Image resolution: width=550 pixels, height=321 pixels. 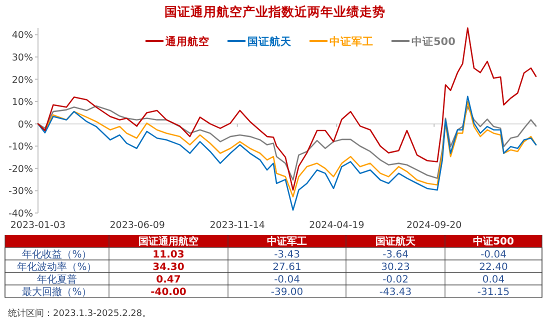 What do you see at coordinates (493, 267) in the screenshot?
I see `text: 22.40` at bounding box center [493, 267].